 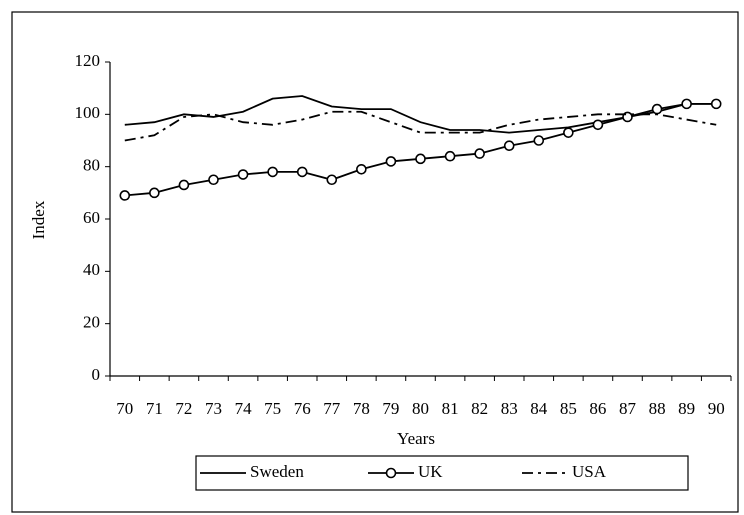 I want to click on y-tick-label: 40, so click(x=91, y=269).